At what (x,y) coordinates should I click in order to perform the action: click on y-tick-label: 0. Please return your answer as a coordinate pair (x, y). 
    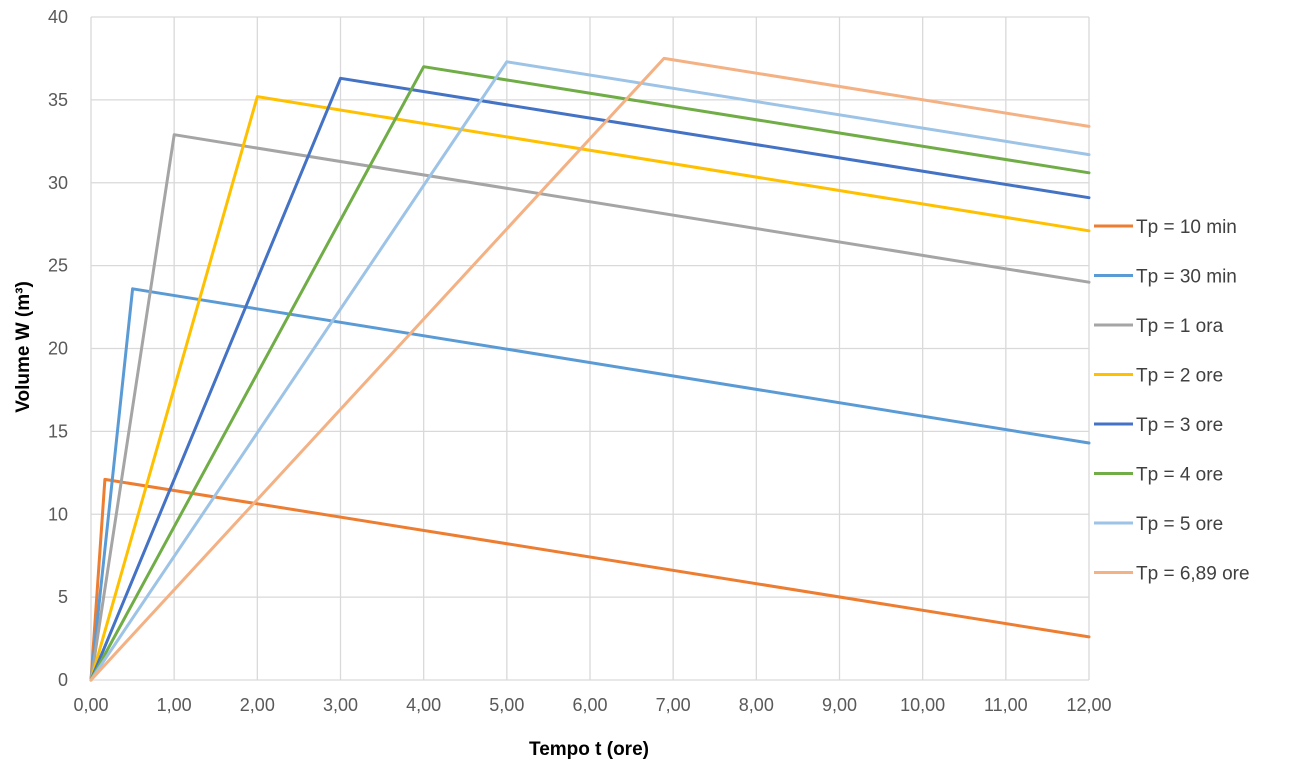
    Looking at the image, I should click on (63, 680).